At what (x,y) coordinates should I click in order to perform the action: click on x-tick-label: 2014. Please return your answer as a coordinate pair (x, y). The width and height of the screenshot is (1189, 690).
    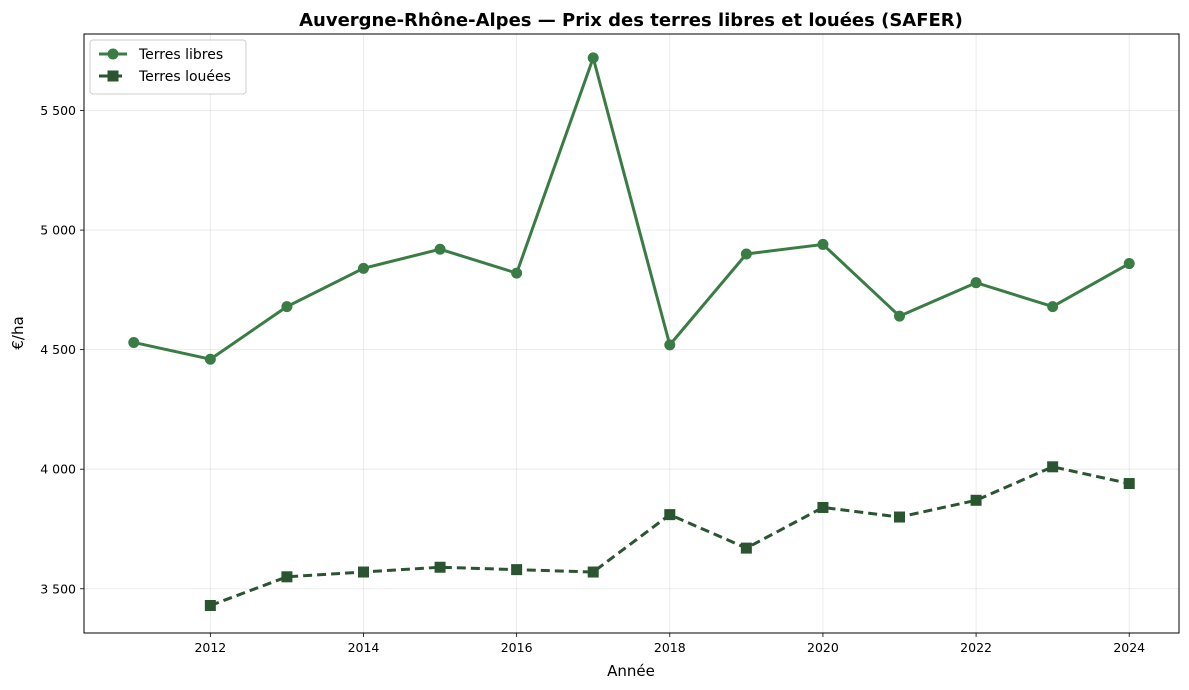
    Looking at the image, I should click on (364, 647).